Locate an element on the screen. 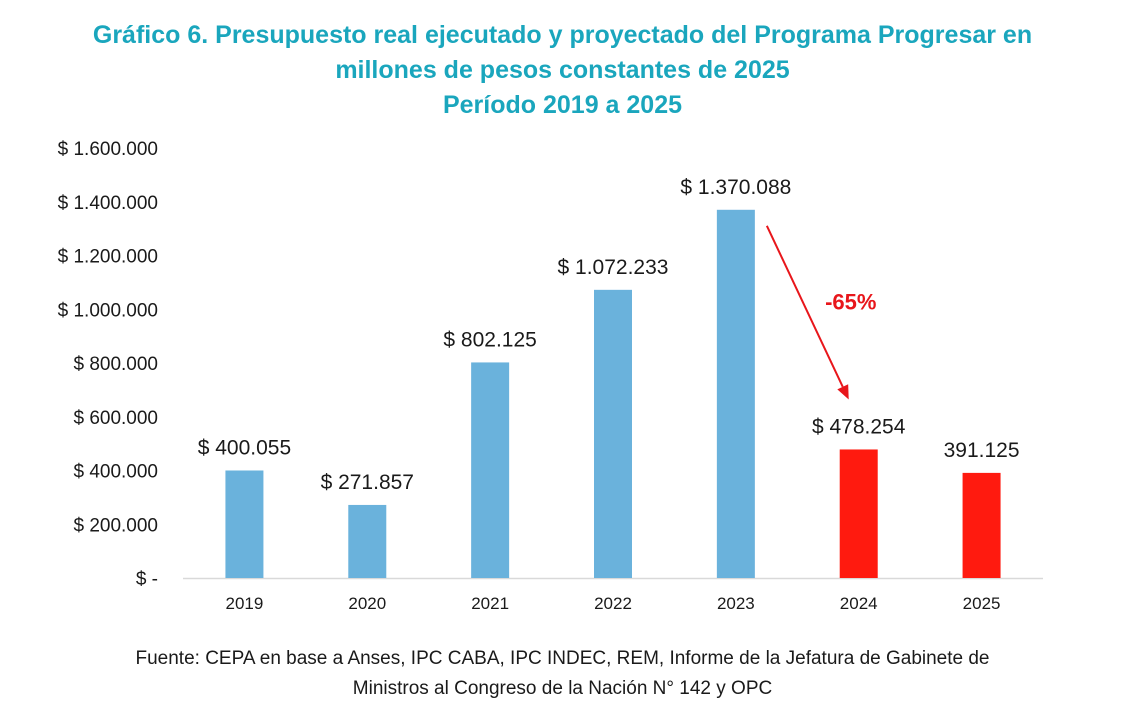  bar-2024 is located at coordinates (858, 513).